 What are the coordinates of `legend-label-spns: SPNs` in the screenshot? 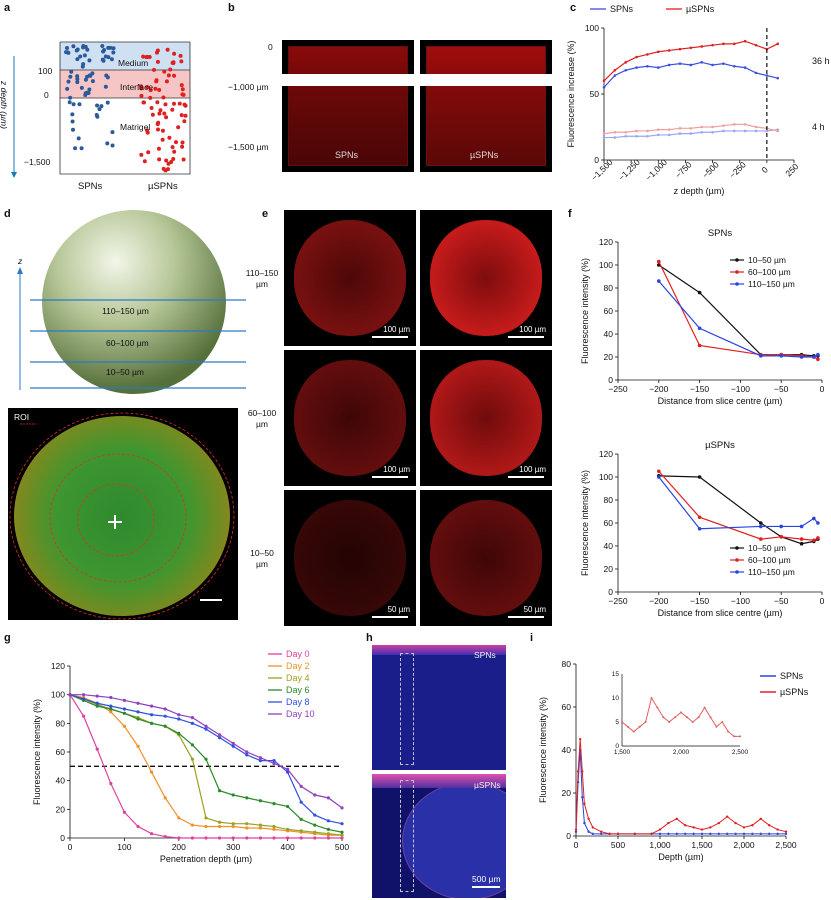 It's located at (622, 9).